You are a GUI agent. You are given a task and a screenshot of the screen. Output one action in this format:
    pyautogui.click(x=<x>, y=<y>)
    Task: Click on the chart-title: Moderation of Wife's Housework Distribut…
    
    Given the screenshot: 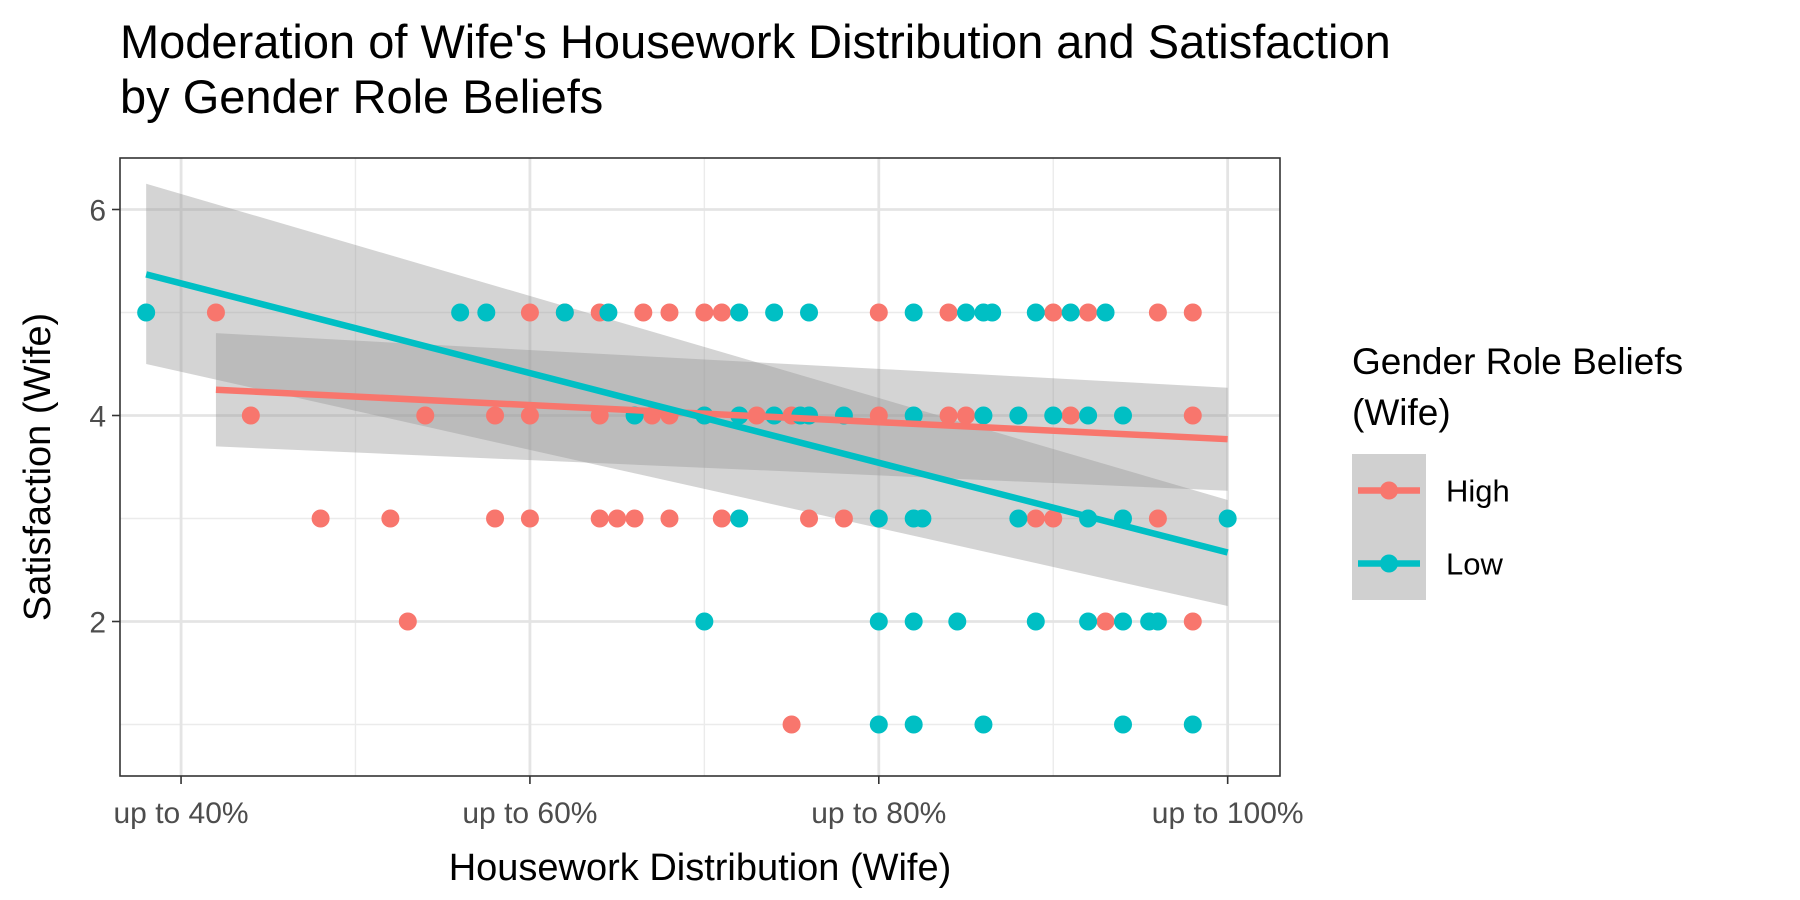 What is the action you would take?
    pyautogui.click(x=900, y=69)
    